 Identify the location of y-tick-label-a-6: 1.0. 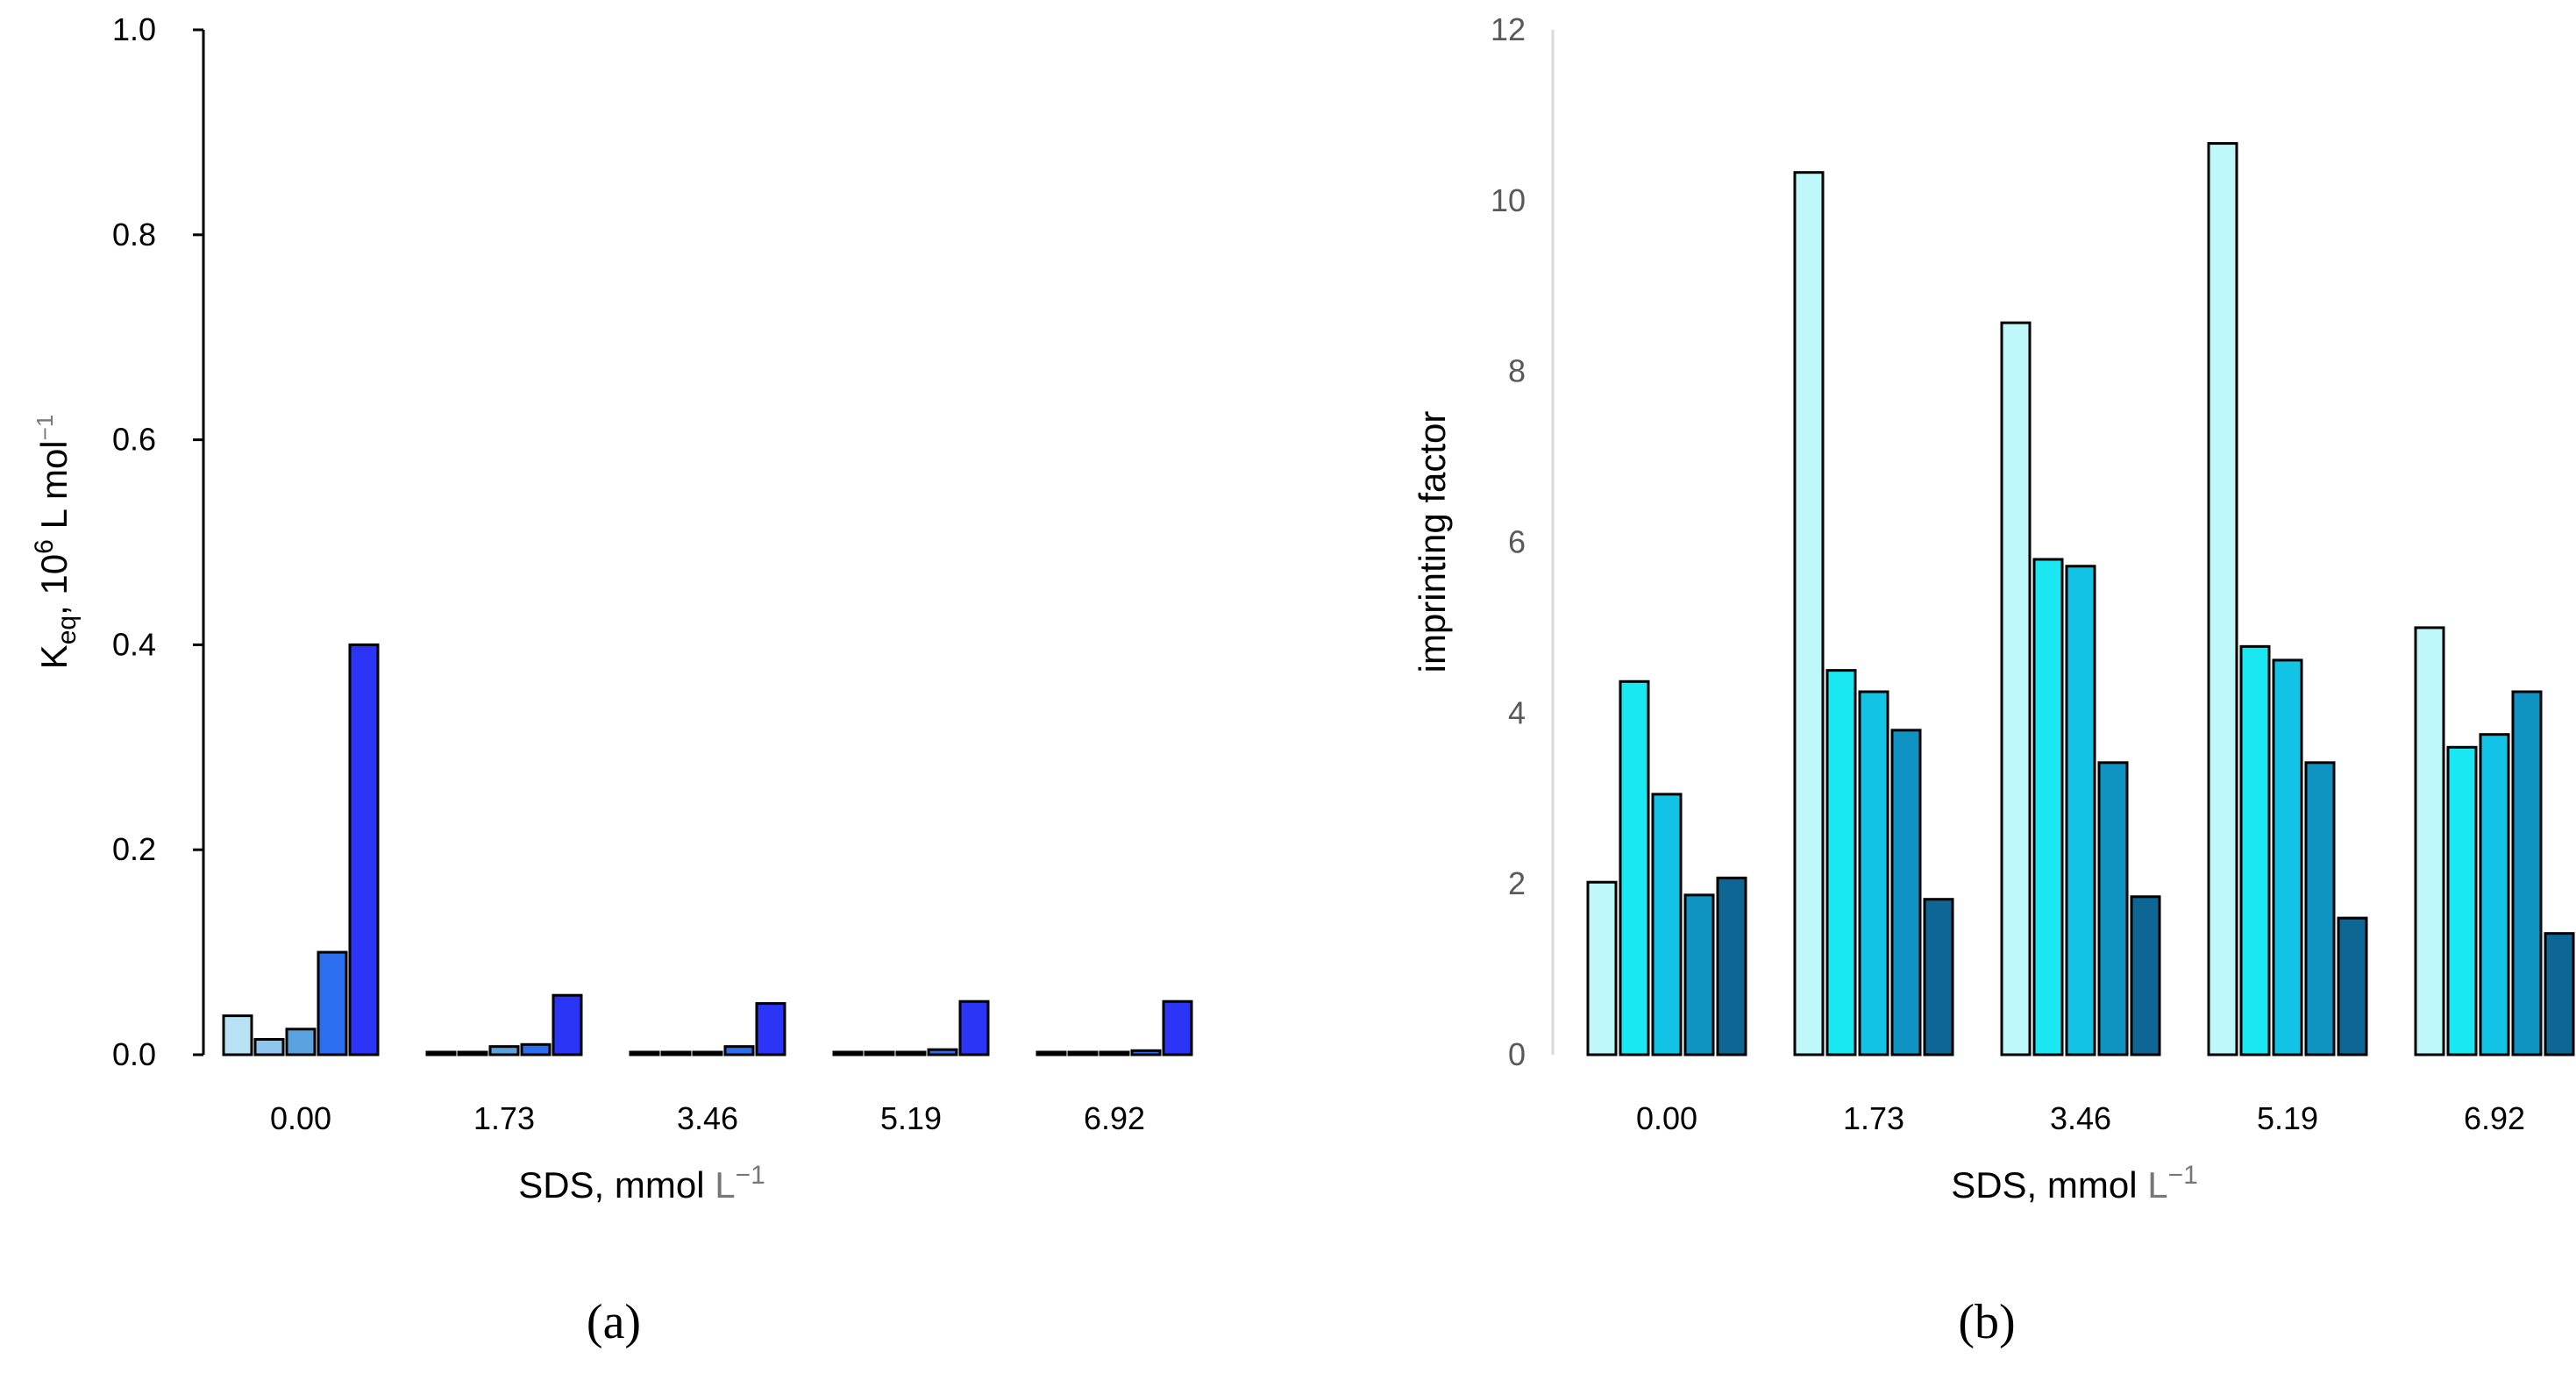
(134, 29).